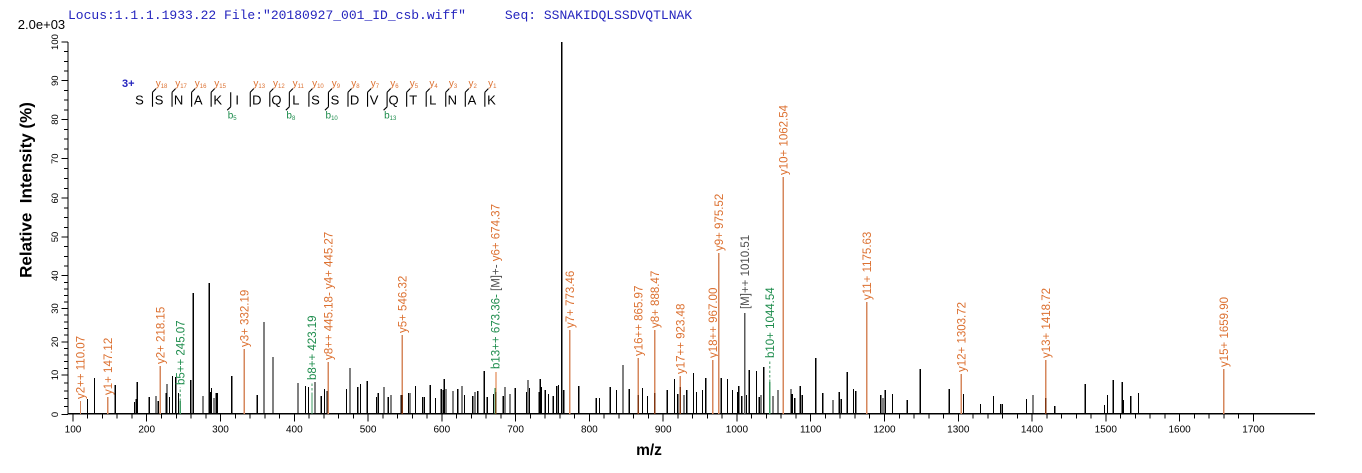 This screenshot has height=473, width=1362. What do you see at coordinates (497, 286) in the screenshot?
I see `svg-text: b13++ 673.36- [M]+- y6+ 674.37` at bounding box center [497, 286].